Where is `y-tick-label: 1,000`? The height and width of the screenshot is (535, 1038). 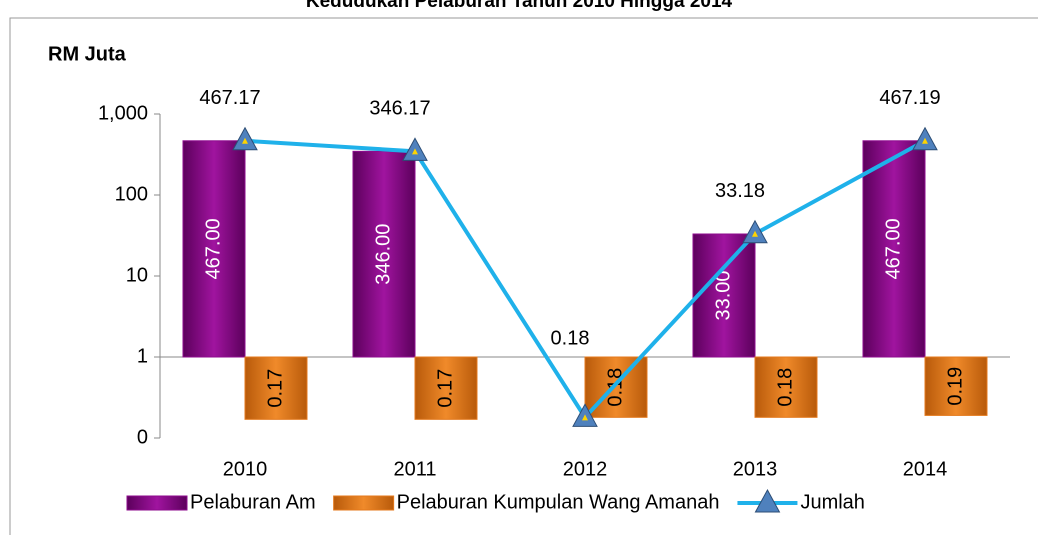 y-tick-label: 1,000 is located at coordinates (123, 113).